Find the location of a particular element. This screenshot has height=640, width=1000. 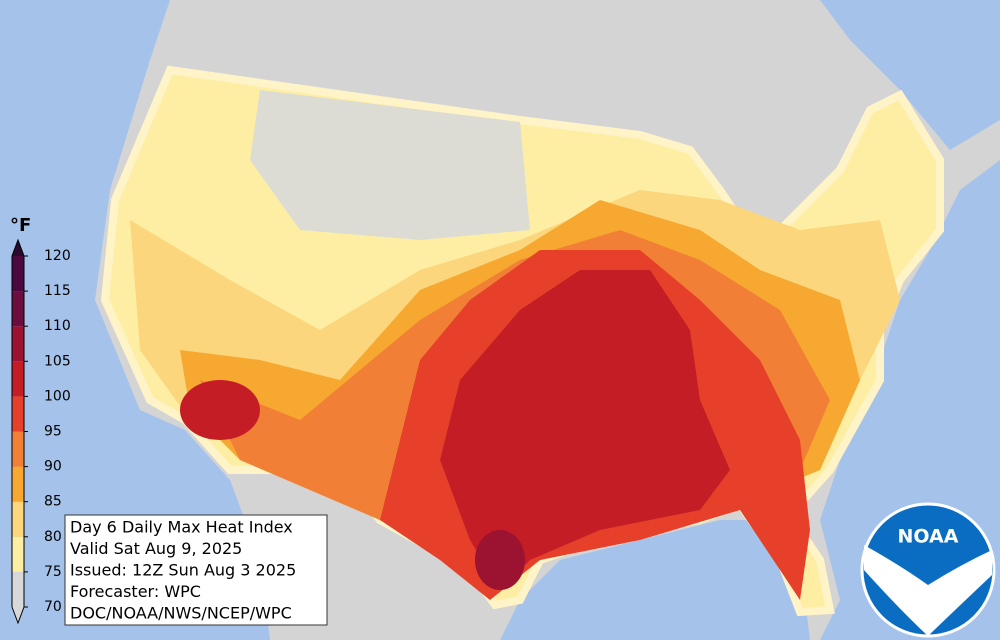

colorbar-tick-label: 90 is located at coordinates (53, 467).